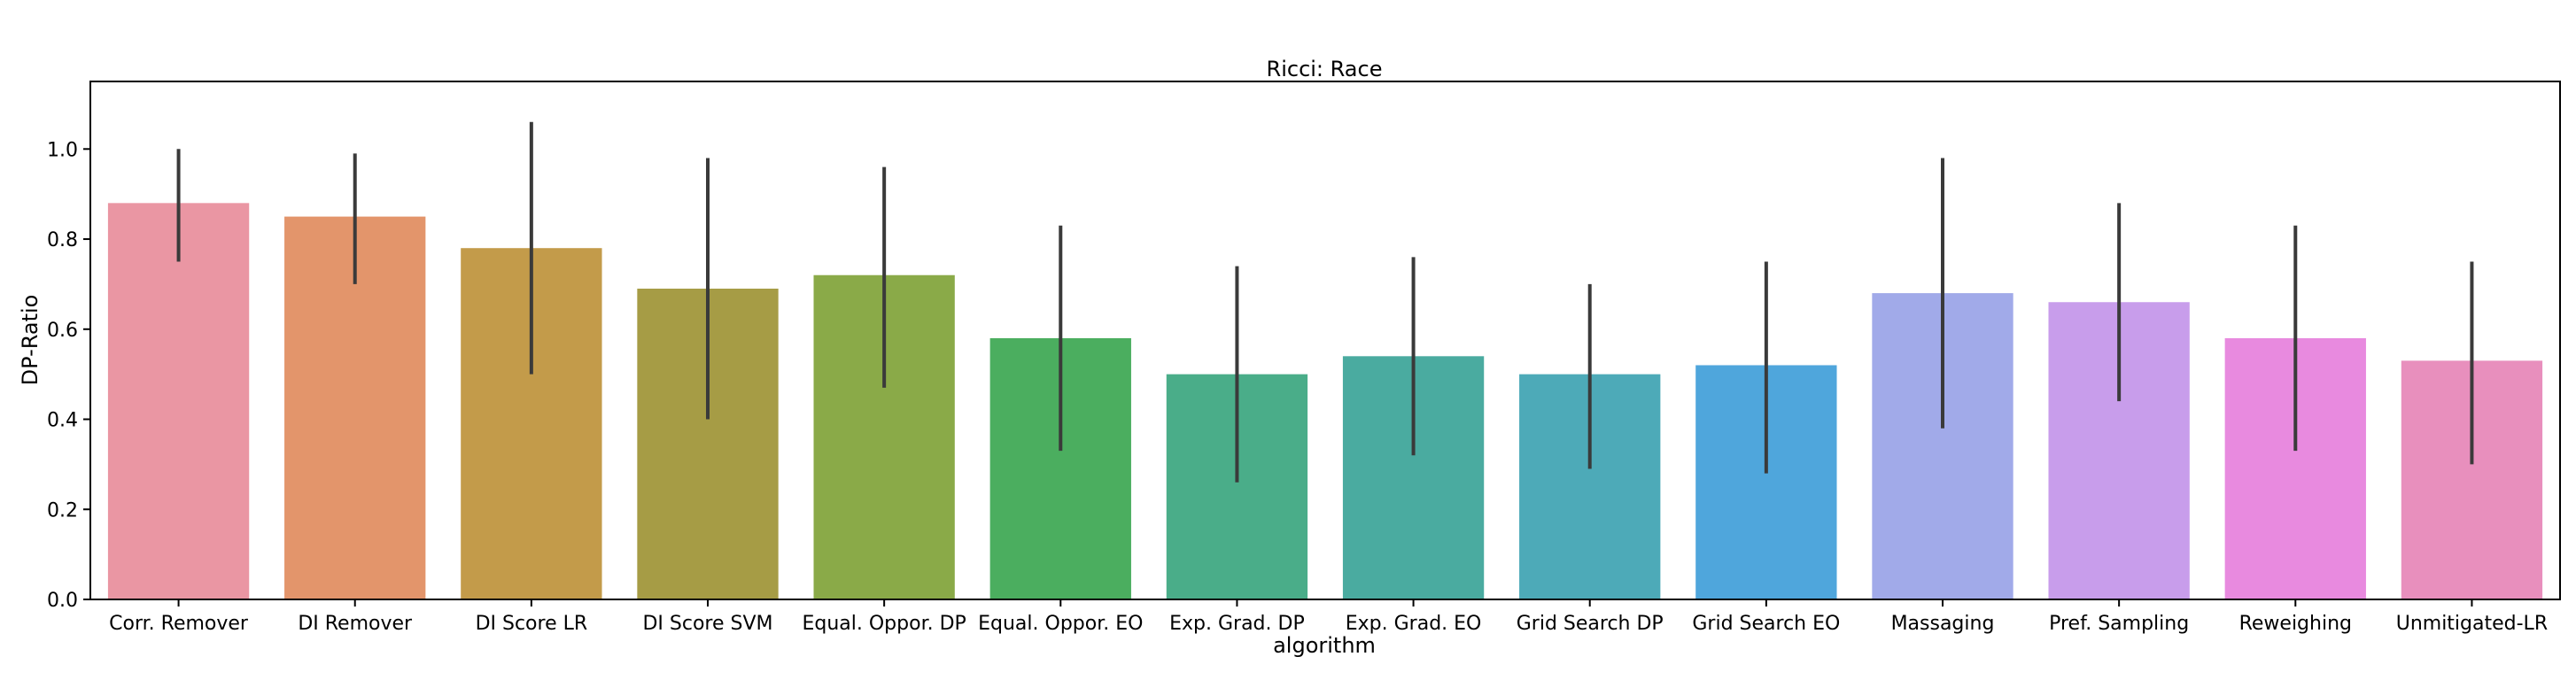 This screenshot has width=2576, height=680. What do you see at coordinates (884, 624) in the screenshot?
I see `x-tick-label: Equal. Oppor. DP` at bounding box center [884, 624].